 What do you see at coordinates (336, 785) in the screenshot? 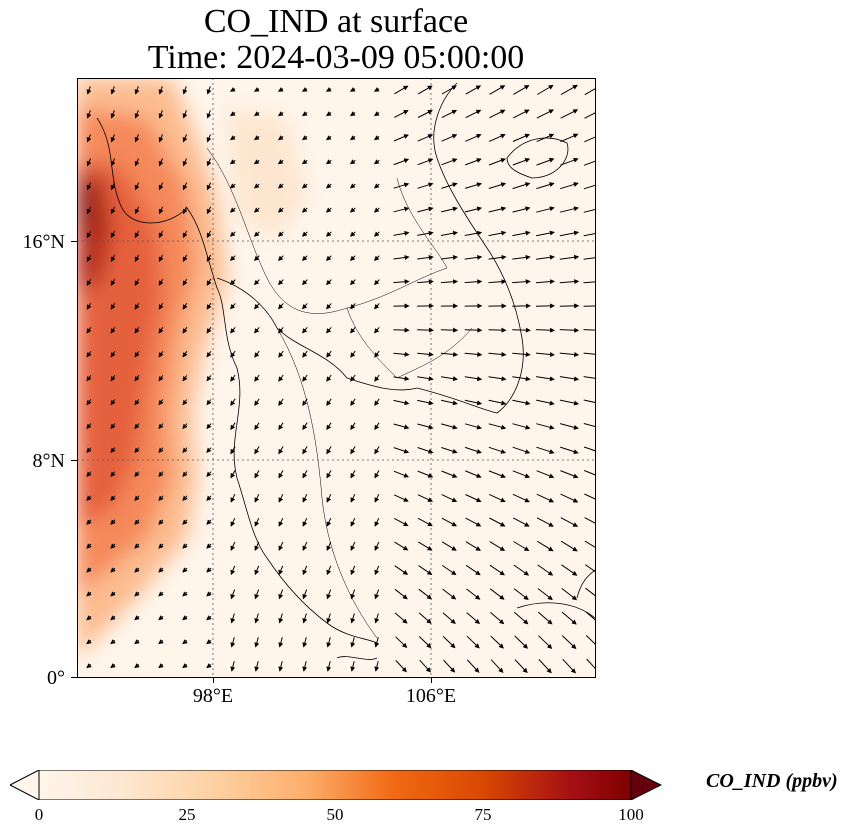
I see `colorbar` at bounding box center [336, 785].